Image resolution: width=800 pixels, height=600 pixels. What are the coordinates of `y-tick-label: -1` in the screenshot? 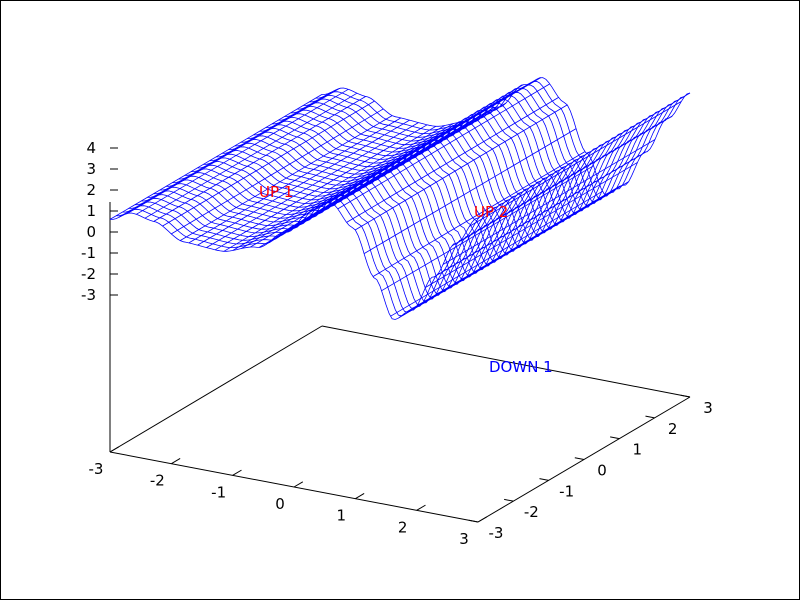 It's located at (566, 491).